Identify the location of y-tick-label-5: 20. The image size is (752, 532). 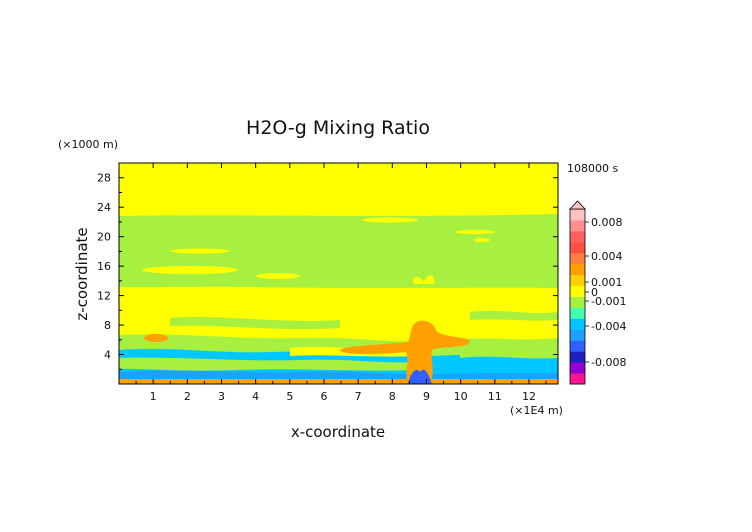
(104, 237).